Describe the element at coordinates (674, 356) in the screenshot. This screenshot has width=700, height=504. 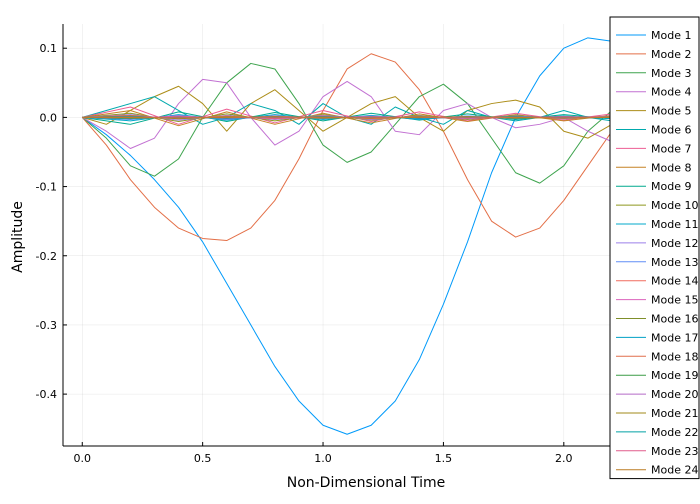
I see `legend-label-mode-18: Mode 18` at that location.